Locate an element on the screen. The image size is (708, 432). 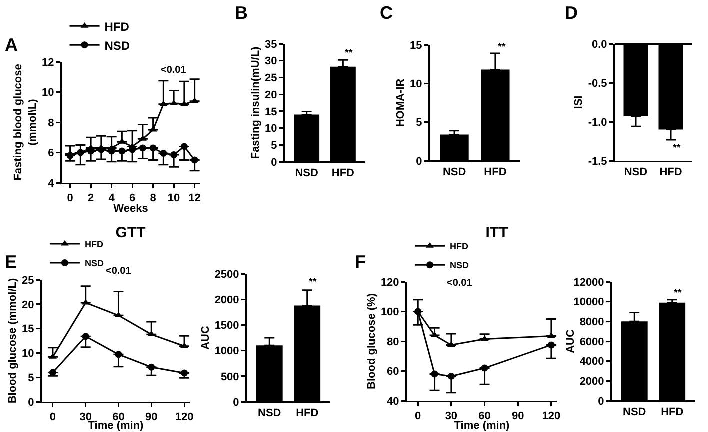
y-tick-label: 10000 is located at coordinates (589, 302).